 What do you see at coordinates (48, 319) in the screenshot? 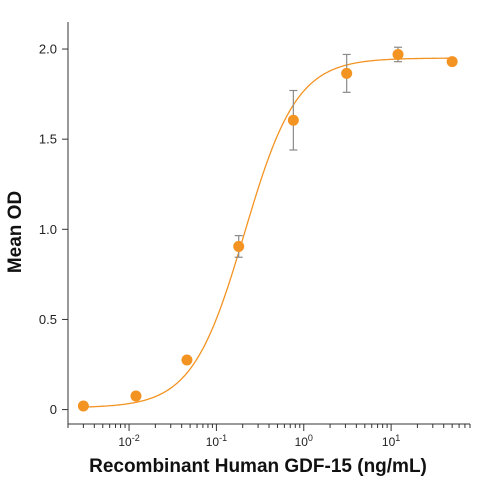
I see `y-tick-label-1: 0.5` at bounding box center [48, 319].